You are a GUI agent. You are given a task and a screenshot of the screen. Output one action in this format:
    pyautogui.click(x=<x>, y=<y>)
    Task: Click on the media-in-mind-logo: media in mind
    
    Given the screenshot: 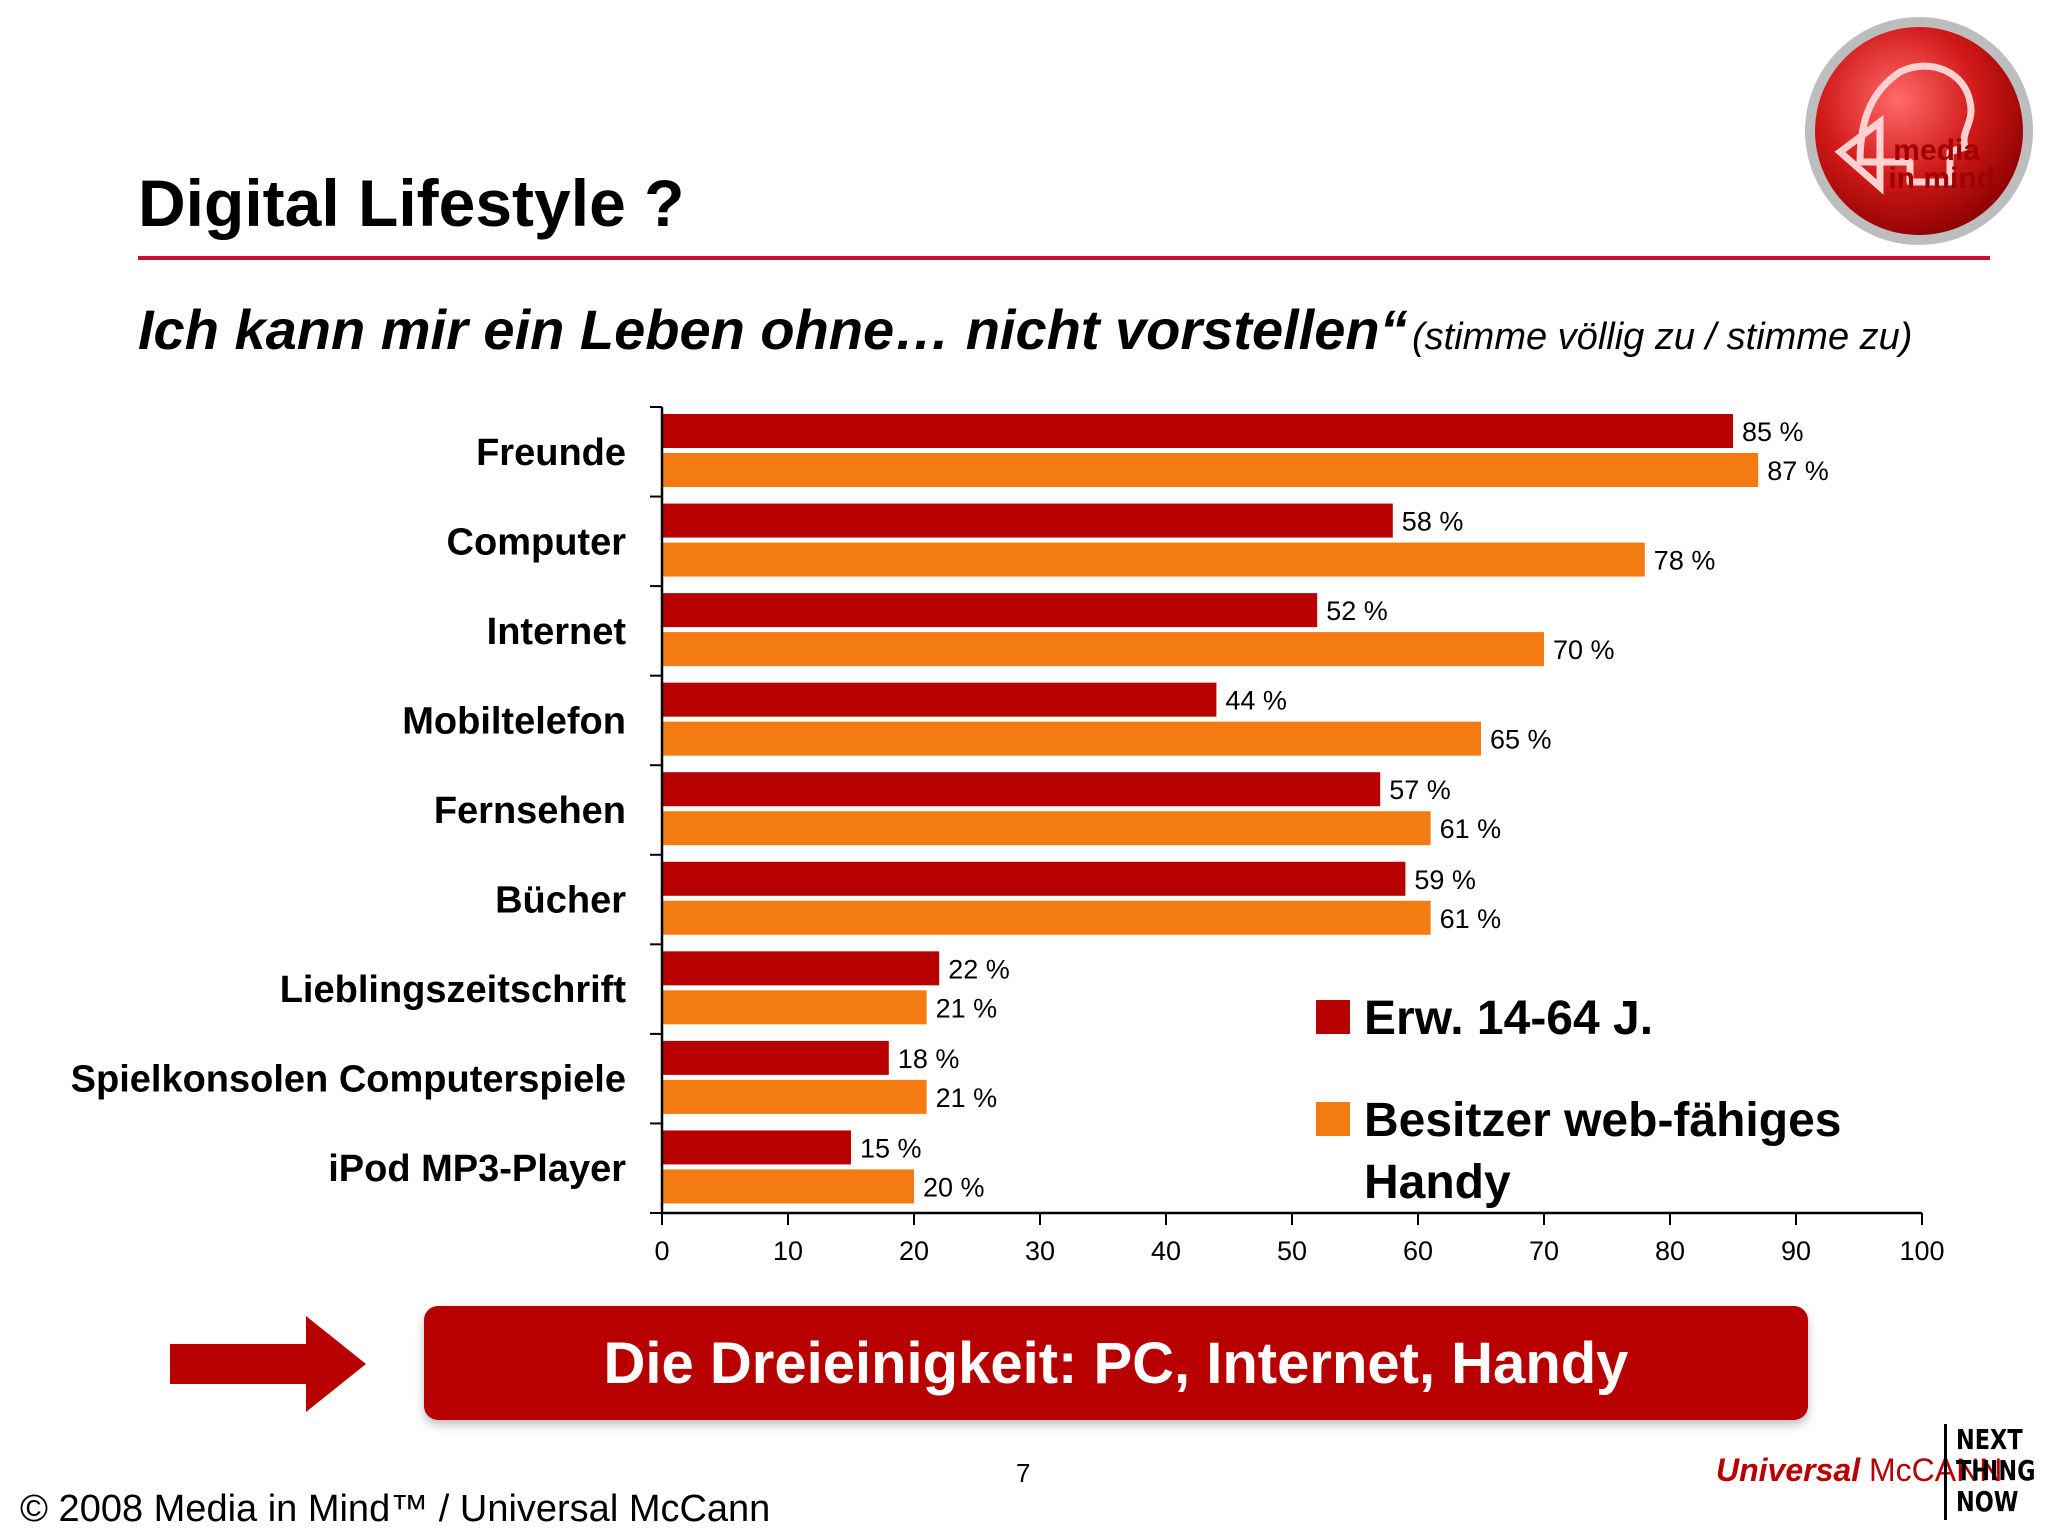 What is the action you would take?
    pyautogui.click(x=1919, y=131)
    